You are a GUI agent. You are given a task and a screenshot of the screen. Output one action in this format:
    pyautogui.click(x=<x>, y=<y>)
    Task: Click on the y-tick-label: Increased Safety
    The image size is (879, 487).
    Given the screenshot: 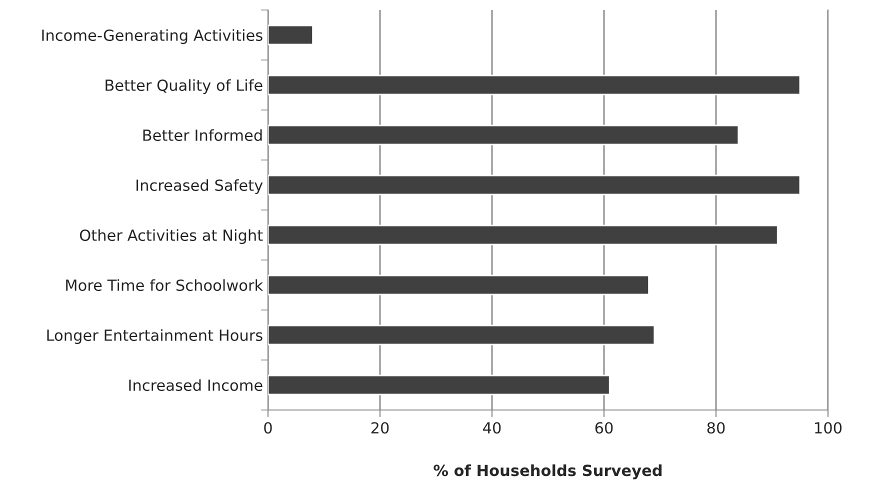 What is the action you would take?
    pyautogui.click(x=199, y=186)
    